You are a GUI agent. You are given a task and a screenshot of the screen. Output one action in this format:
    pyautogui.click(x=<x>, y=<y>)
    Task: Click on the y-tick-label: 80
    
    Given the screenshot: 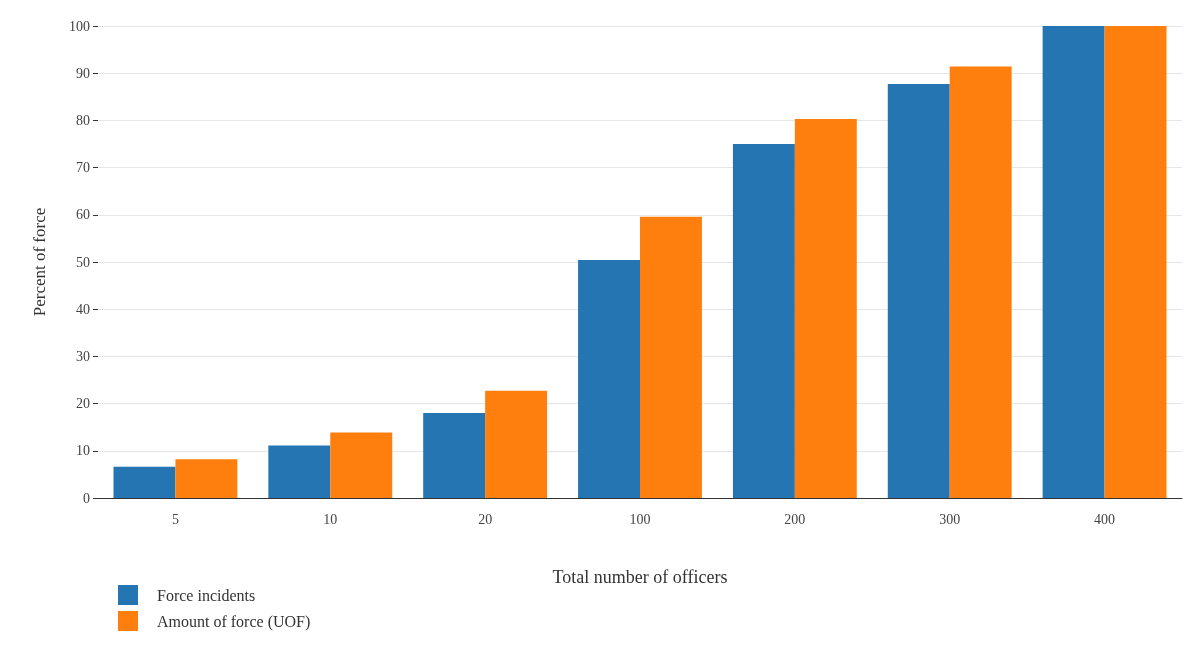 What is the action you would take?
    pyautogui.click(x=83, y=120)
    